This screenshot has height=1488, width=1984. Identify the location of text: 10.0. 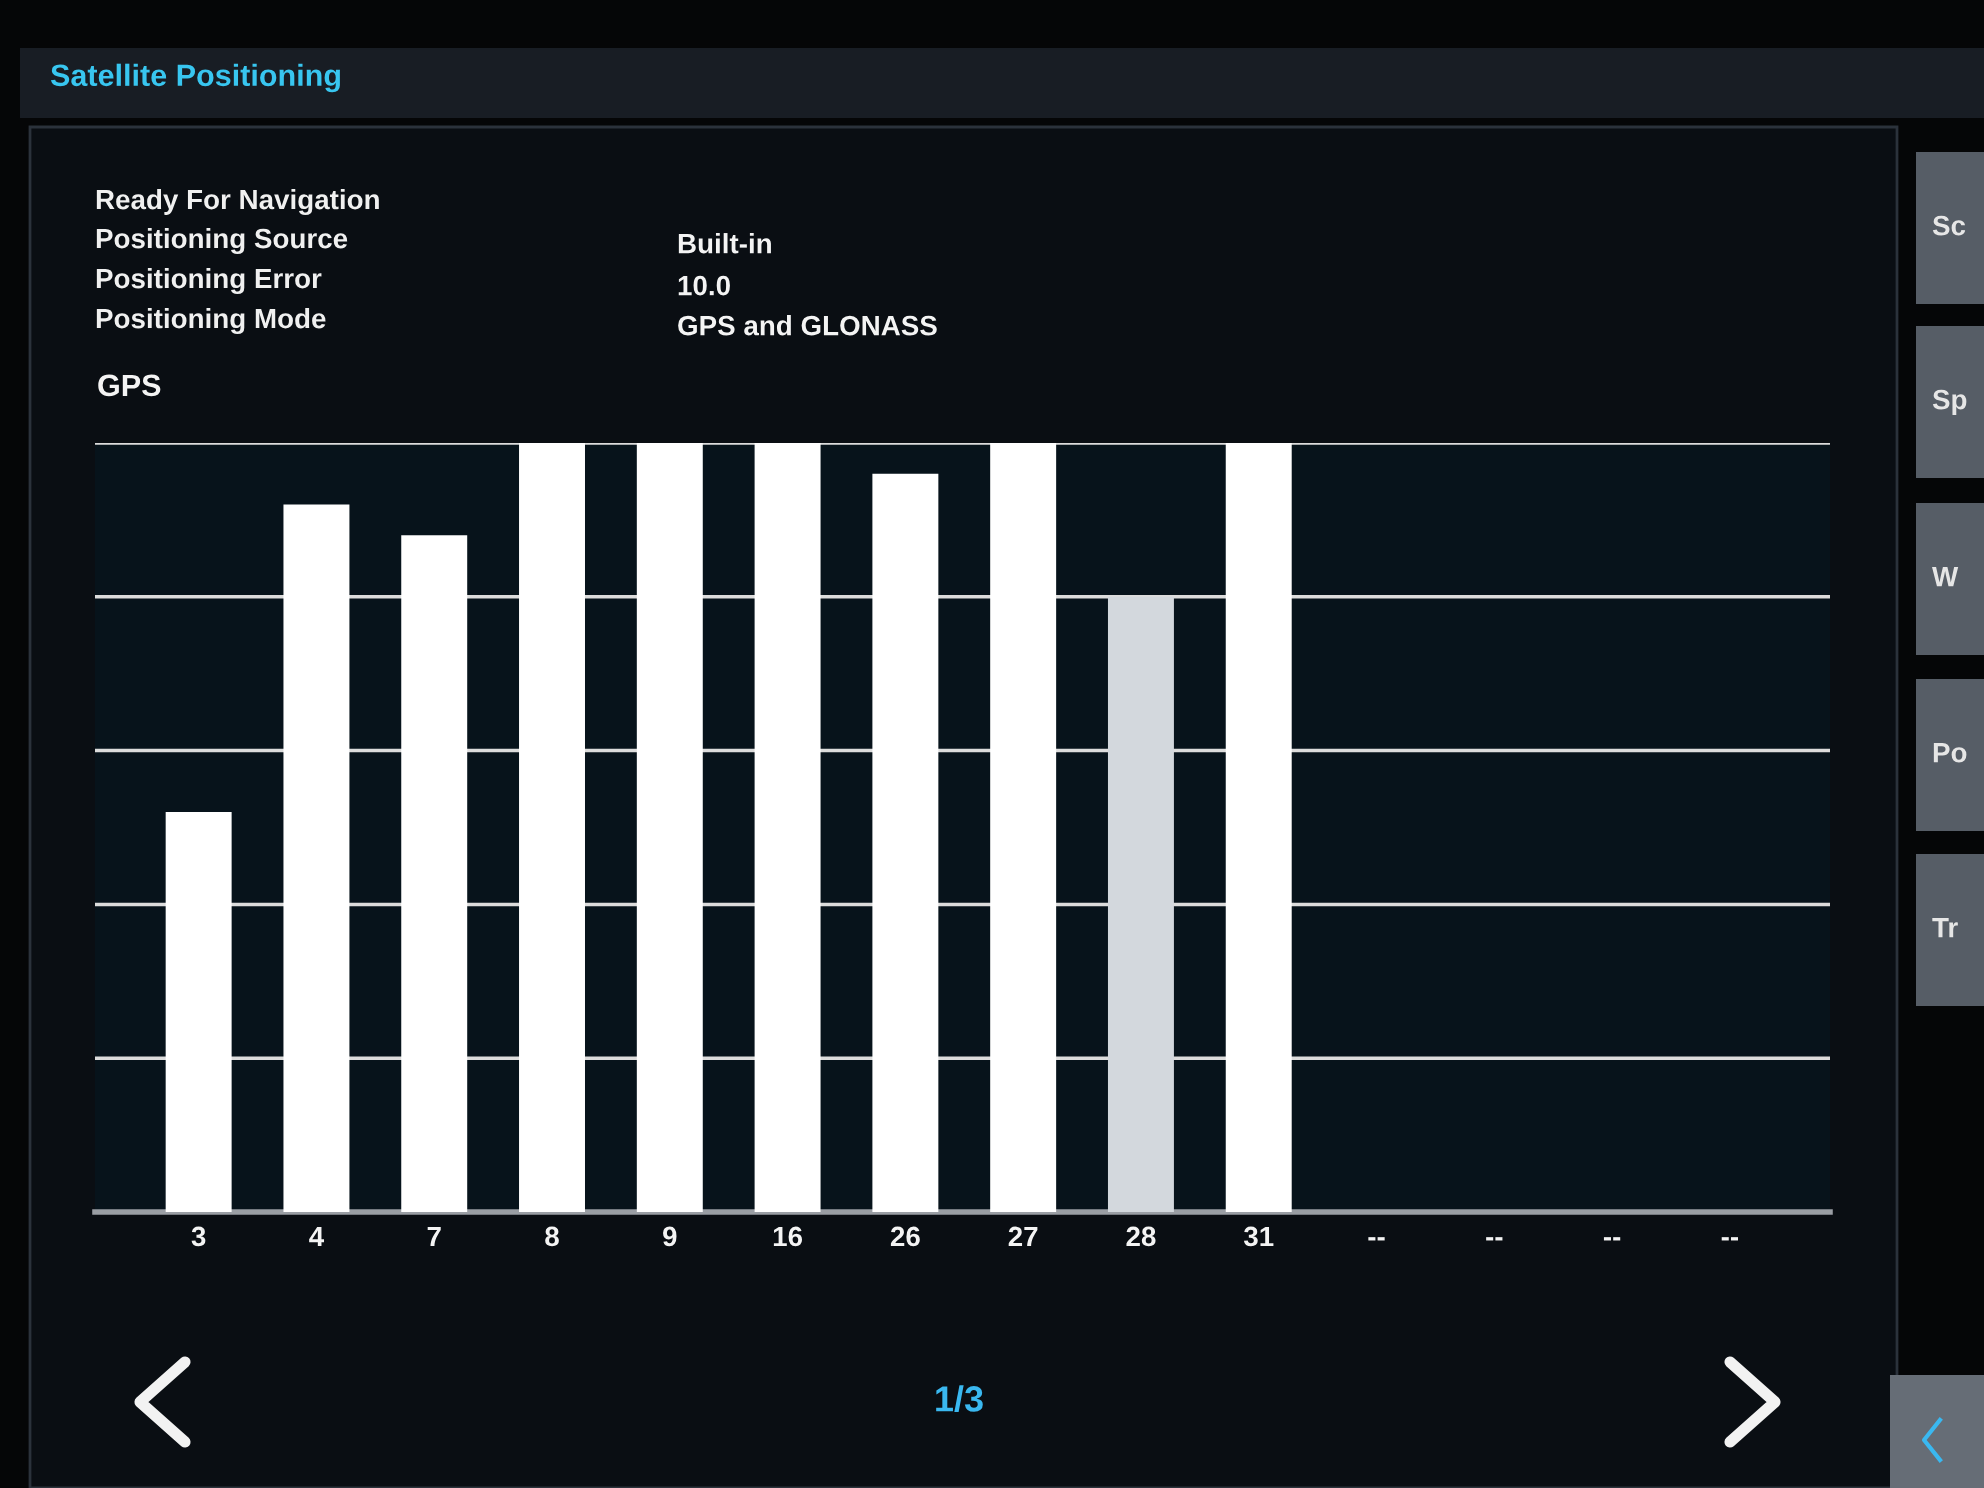
(704, 285).